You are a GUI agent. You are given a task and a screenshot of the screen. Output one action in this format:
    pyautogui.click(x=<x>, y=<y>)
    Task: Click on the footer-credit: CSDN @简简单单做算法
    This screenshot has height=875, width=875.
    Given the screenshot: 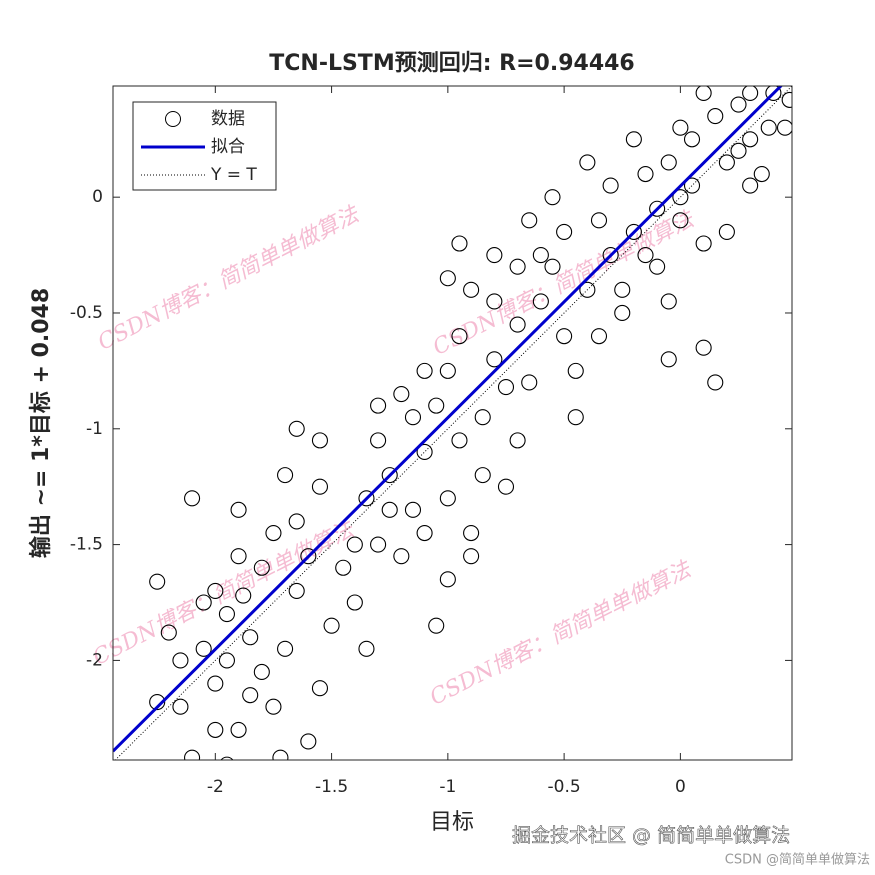 What is the action you would take?
    pyautogui.click(x=797, y=860)
    